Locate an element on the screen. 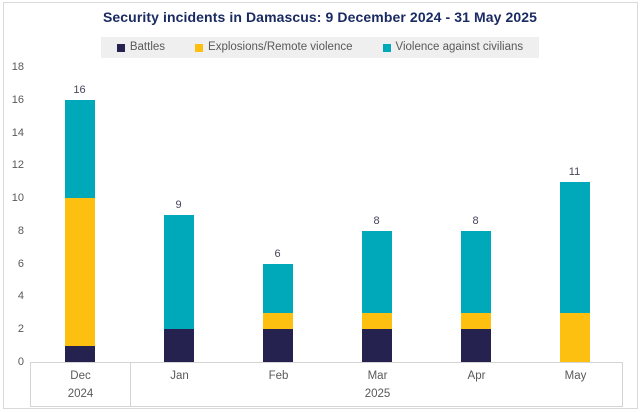 This screenshot has width=640, height=412. legend-item-explosions-remote-violence: Explosions/Remote violence is located at coordinates (274, 47).